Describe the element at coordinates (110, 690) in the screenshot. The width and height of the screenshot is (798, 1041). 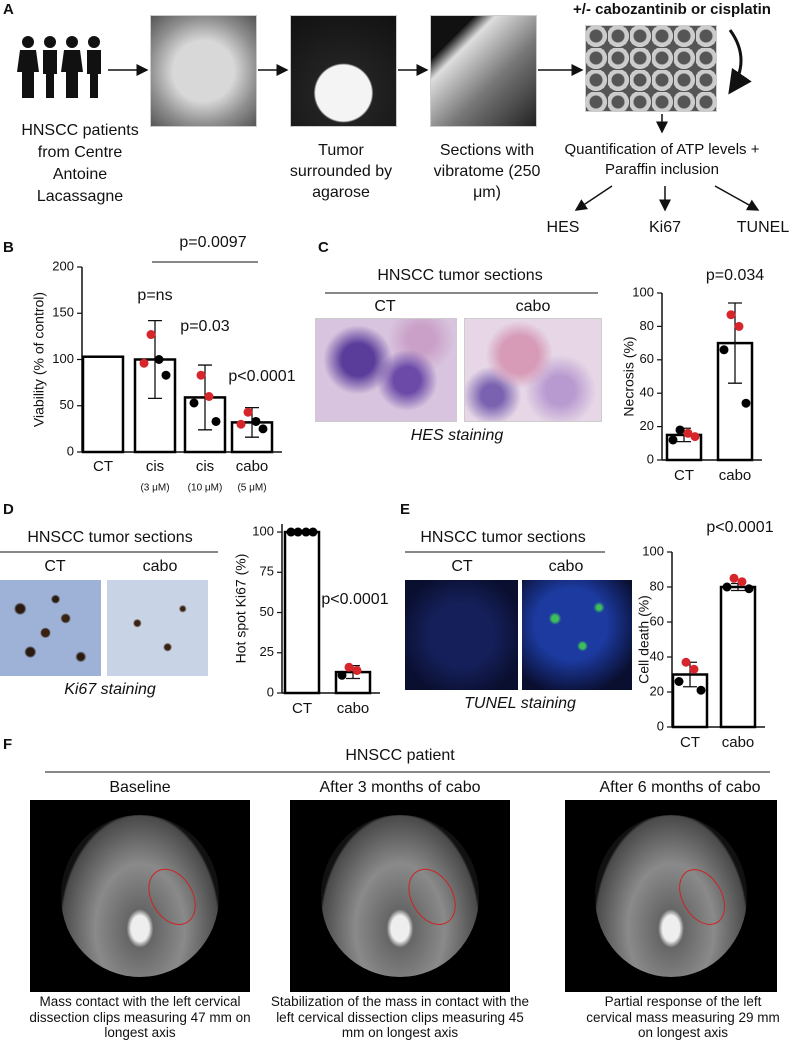
I see `stain-caption: Ki67 staining` at that location.